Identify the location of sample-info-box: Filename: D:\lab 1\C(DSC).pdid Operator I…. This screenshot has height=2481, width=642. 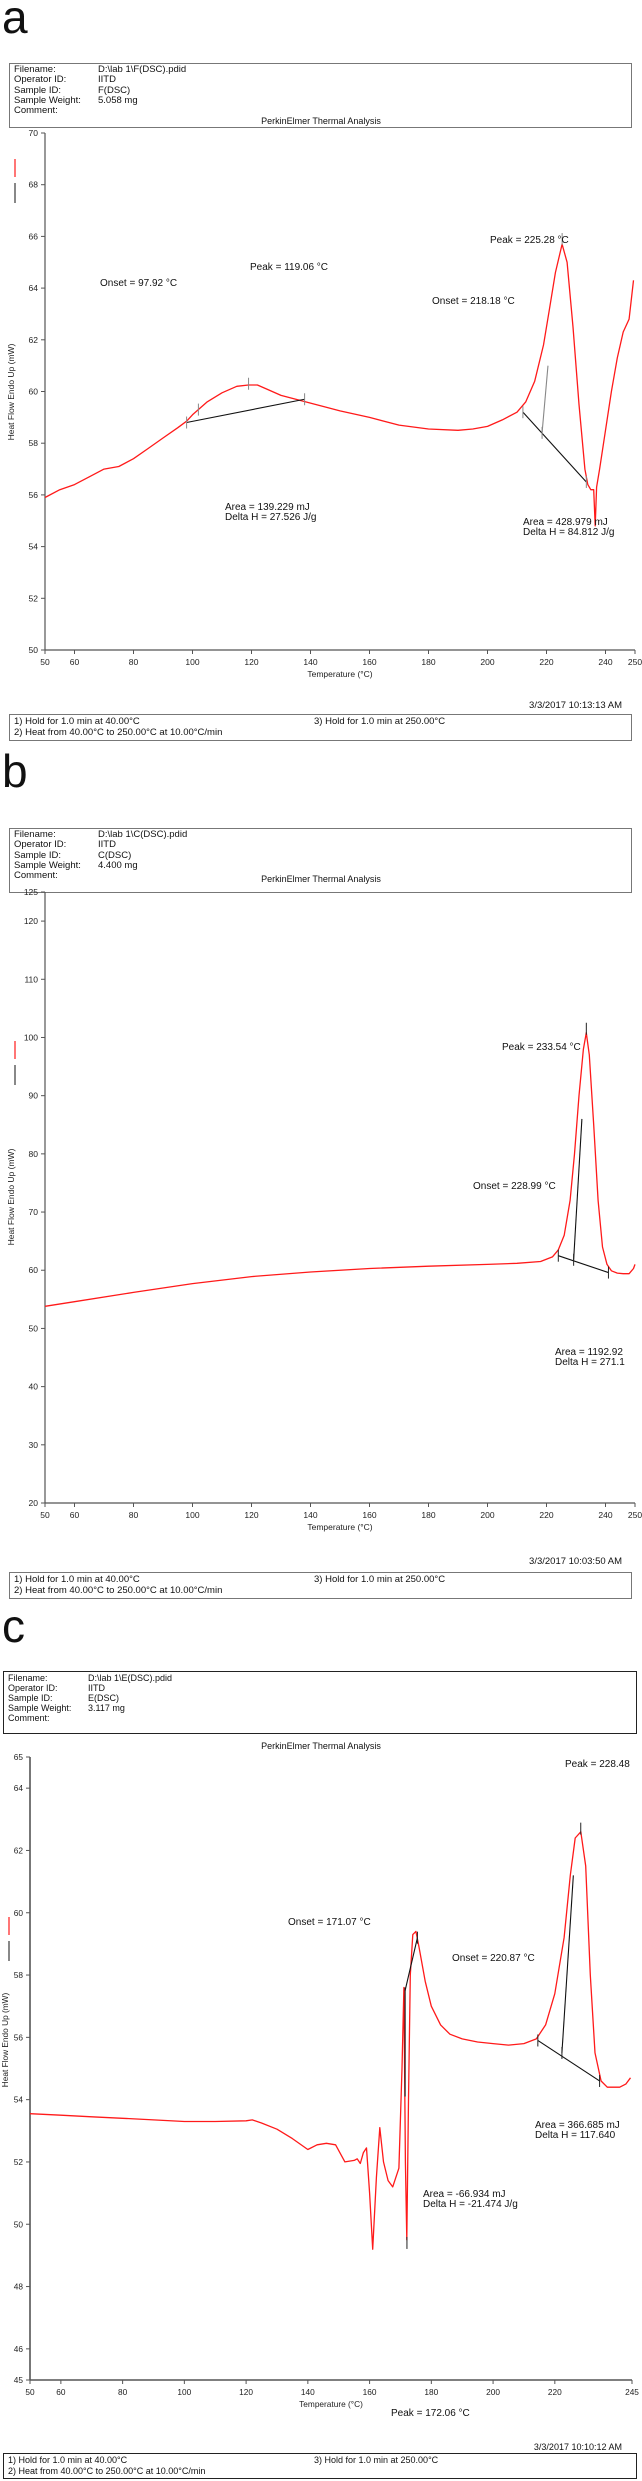
(320, 860).